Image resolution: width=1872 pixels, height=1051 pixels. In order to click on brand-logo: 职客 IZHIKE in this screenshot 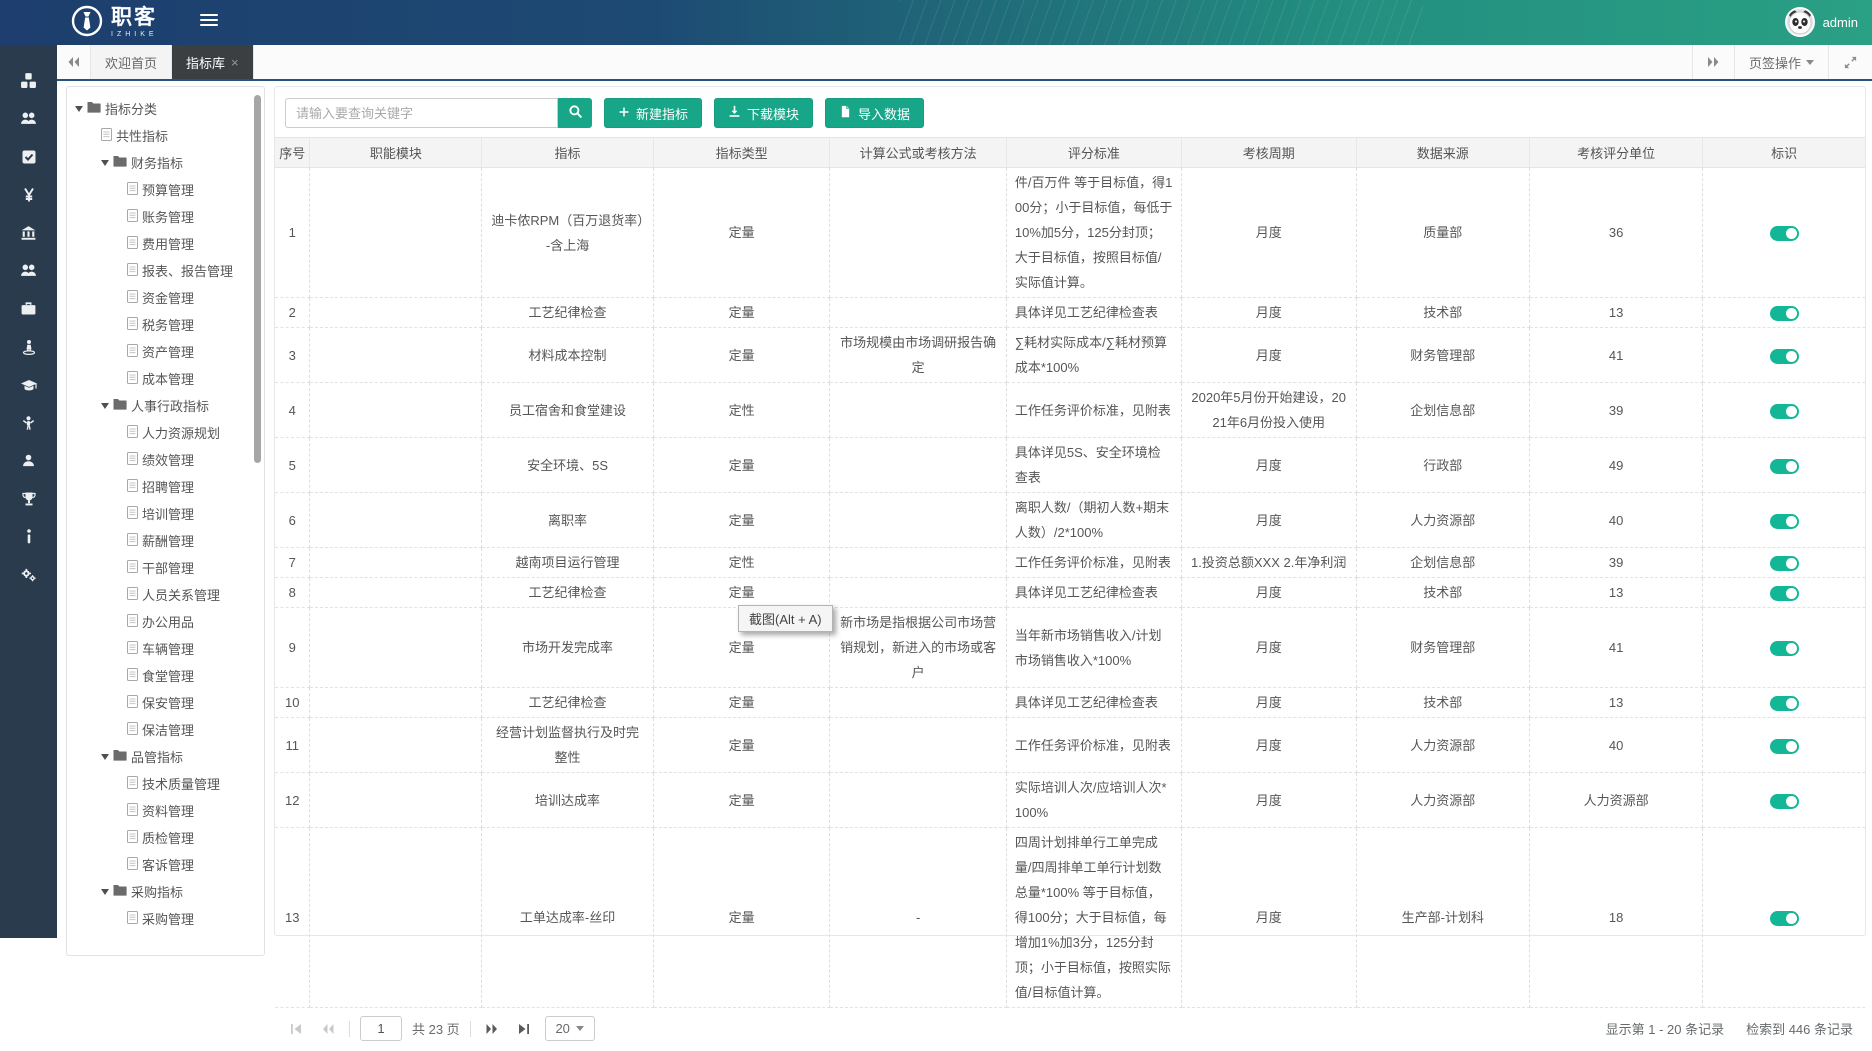, I will do `click(114, 22)`.